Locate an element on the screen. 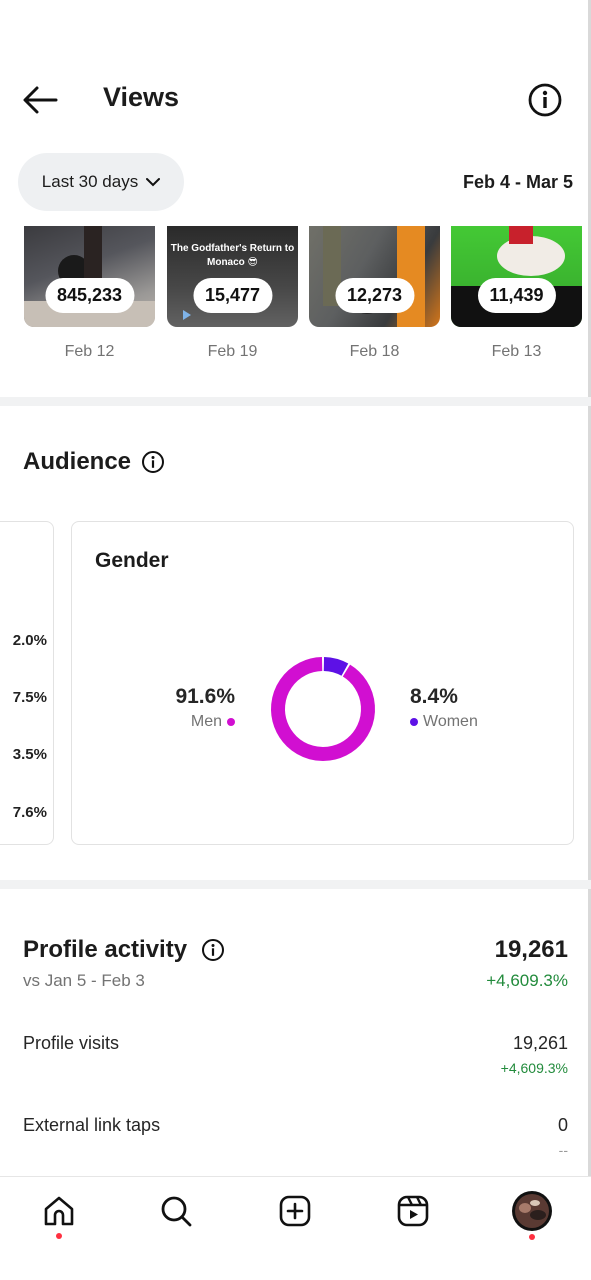 This screenshot has height=1280, width=591. nav-reels is located at coordinates (413, 1211).